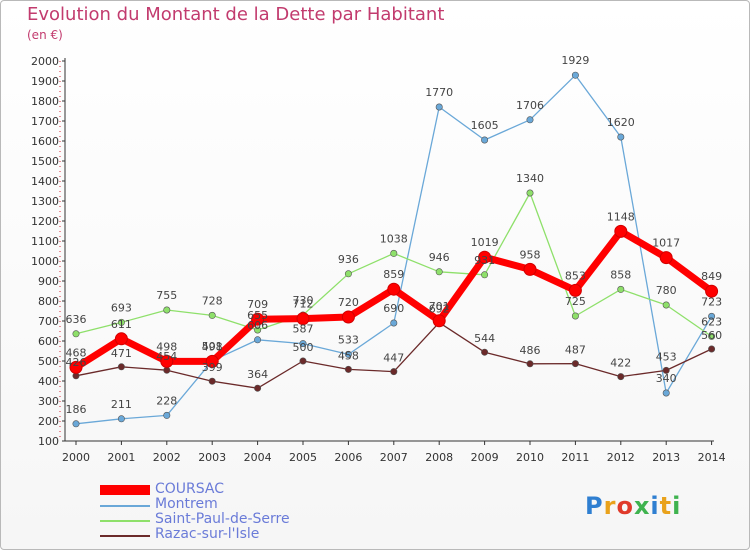  What do you see at coordinates (620, 274) in the screenshot?
I see `data-label: 858` at bounding box center [620, 274].